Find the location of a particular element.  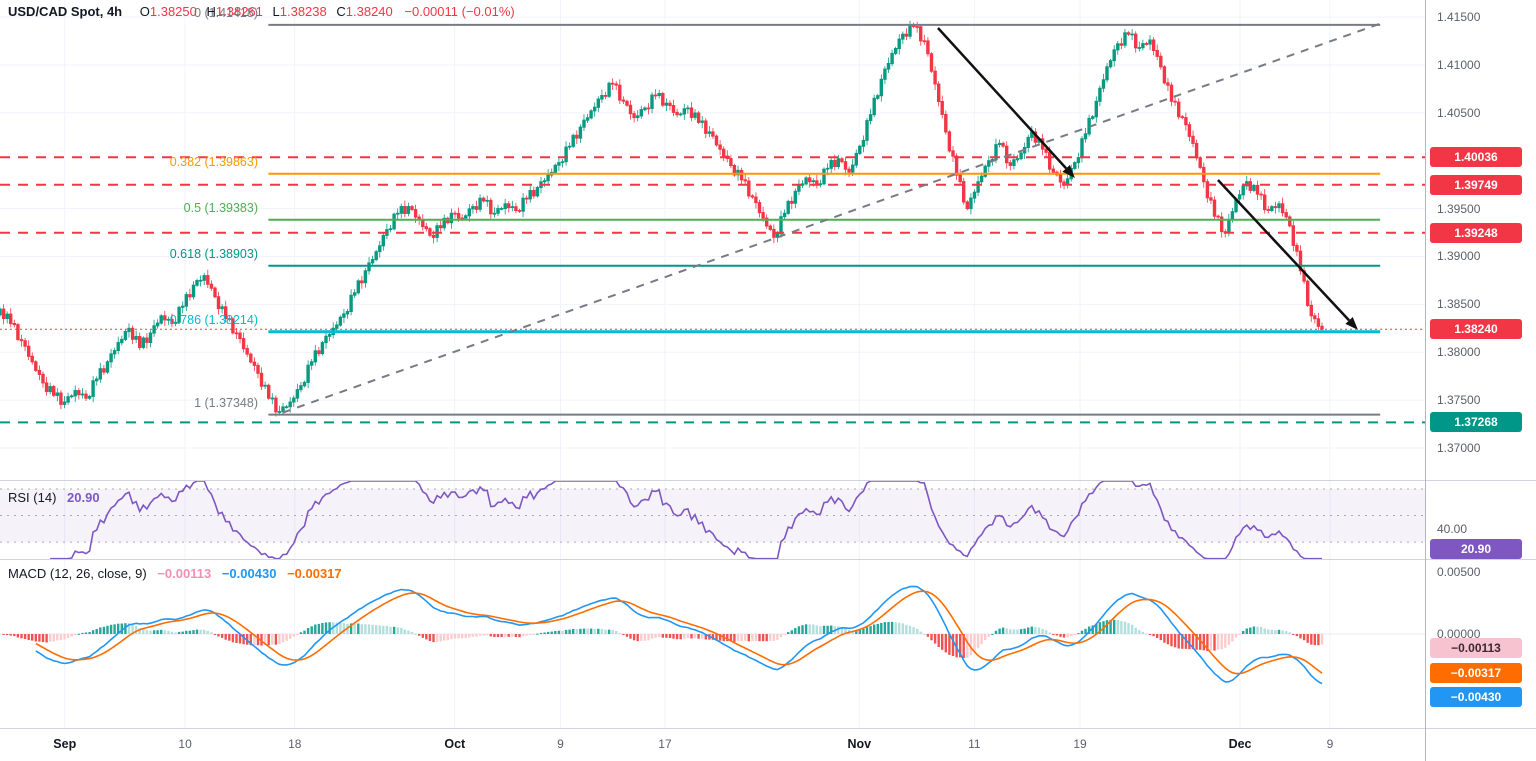

ohlc-open-value: 1.38250 is located at coordinates (173, 11).